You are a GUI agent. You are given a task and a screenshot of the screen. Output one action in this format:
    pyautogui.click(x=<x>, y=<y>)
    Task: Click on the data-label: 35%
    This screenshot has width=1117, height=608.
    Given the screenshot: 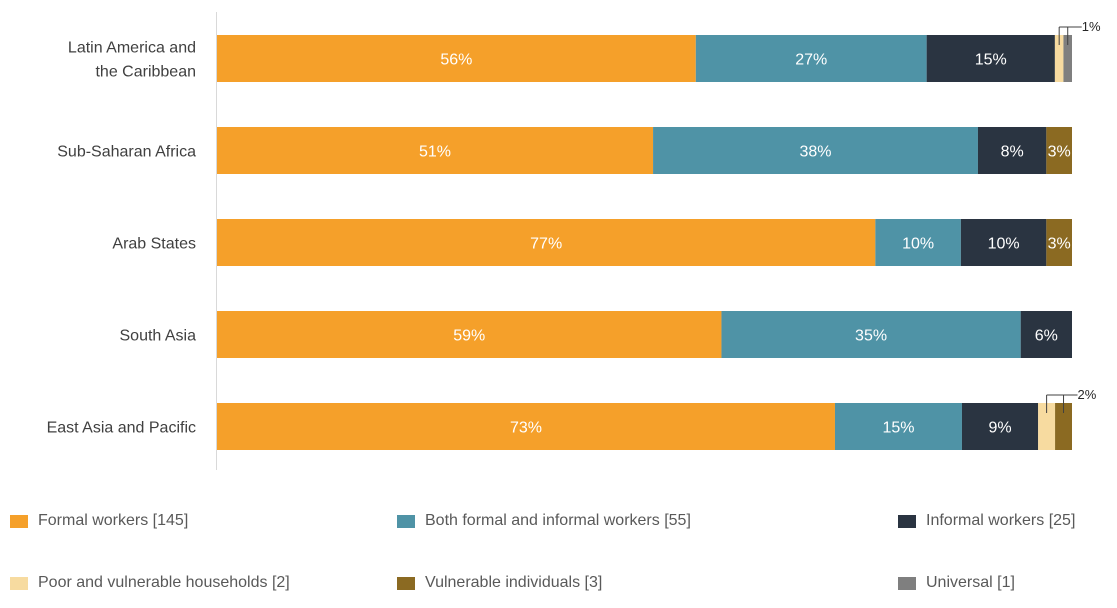 What is the action you would take?
    pyautogui.click(x=871, y=336)
    